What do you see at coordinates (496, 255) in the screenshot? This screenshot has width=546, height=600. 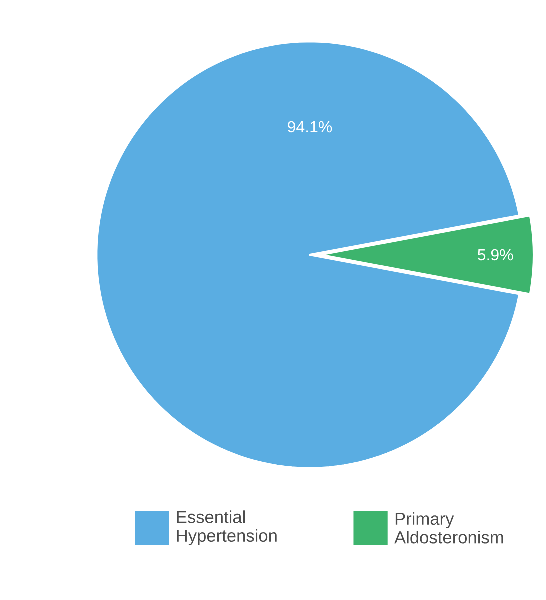 I see `data-label: 5.9%` at bounding box center [496, 255].